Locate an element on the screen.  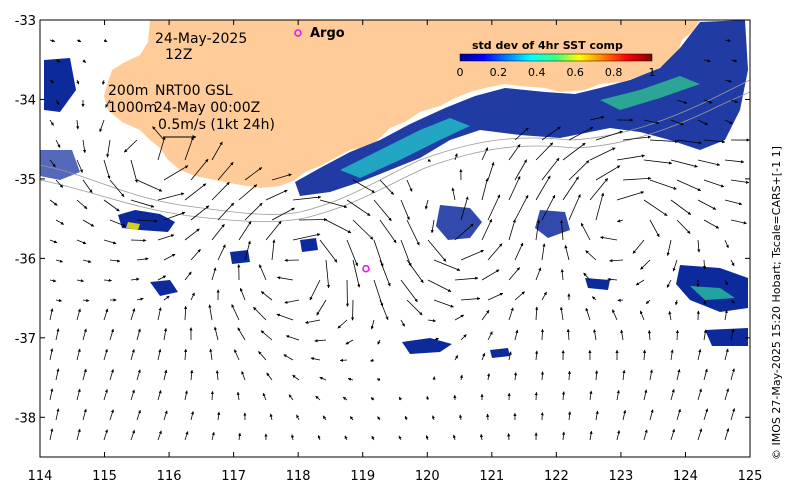
colorbar-tick-label: 0 is located at coordinates (460, 72).